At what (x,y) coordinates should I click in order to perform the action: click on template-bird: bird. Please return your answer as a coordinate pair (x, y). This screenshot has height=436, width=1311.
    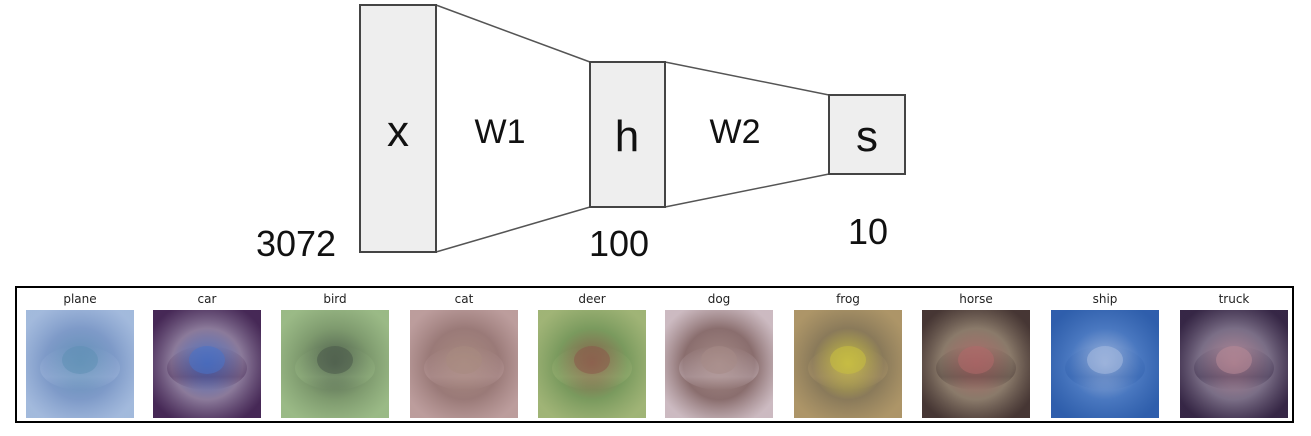
    Looking at the image, I should click on (335, 355).